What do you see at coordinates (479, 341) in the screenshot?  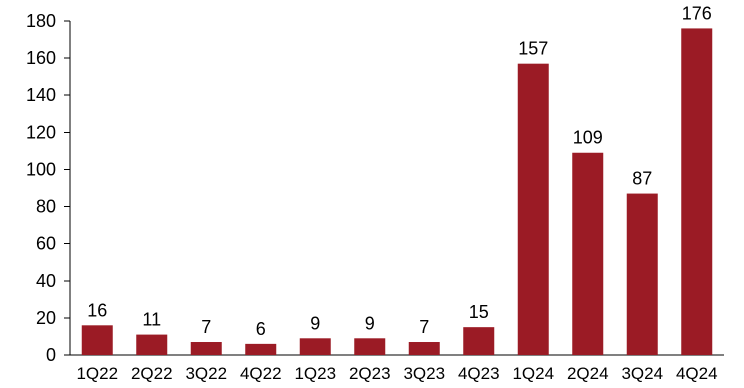 I see `bar-4q23` at bounding box center [479, 341].